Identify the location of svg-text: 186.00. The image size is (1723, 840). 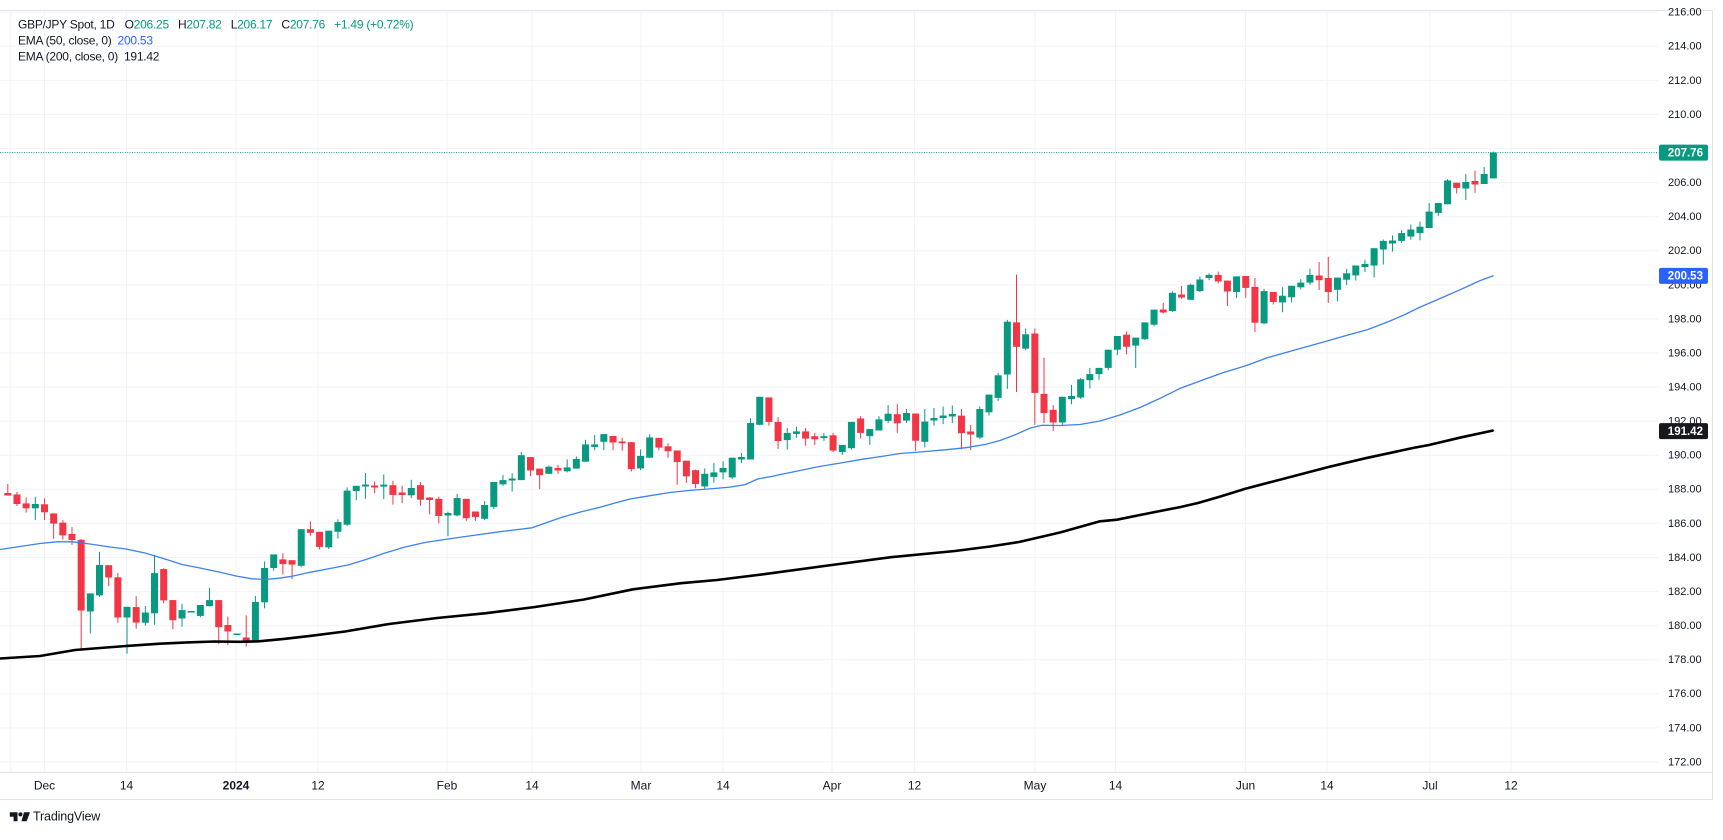
(1685, 524).